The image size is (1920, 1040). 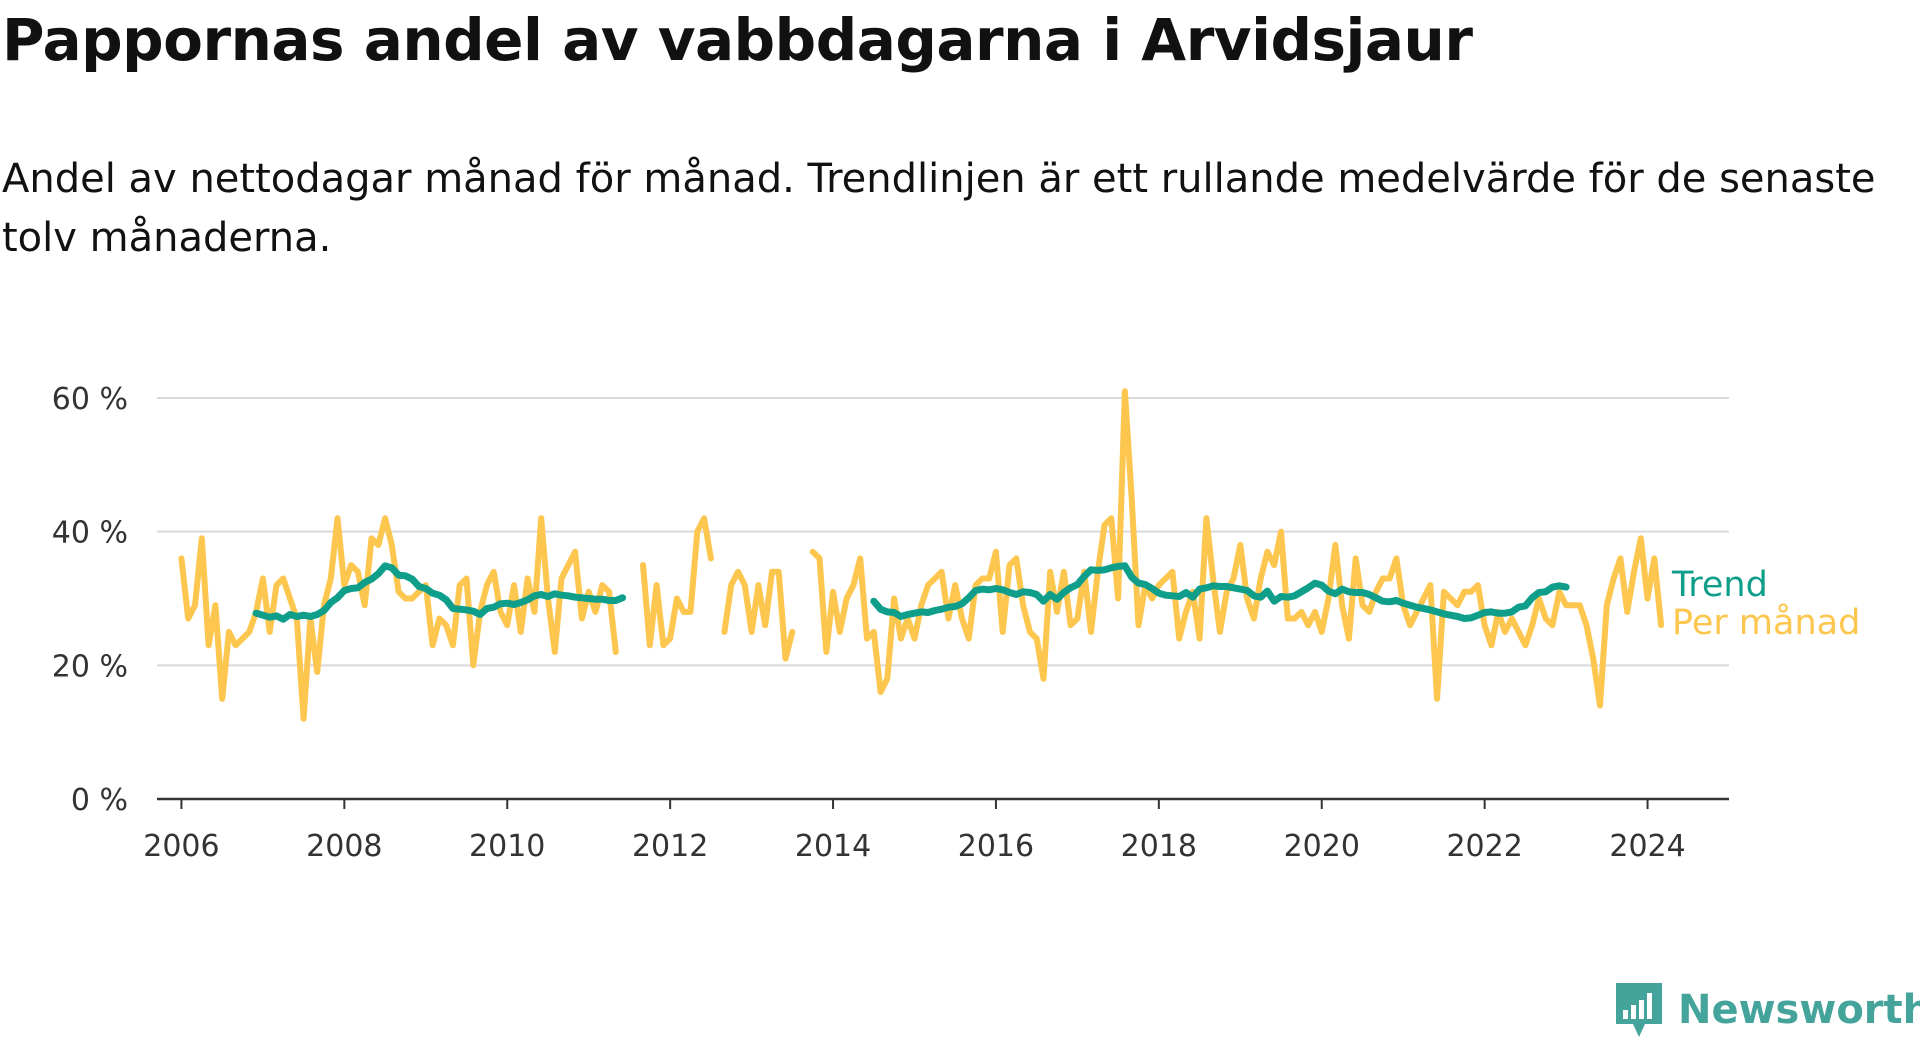 I want to click on series-label-per-manad: Per månad, so click(x=1766, y=622).